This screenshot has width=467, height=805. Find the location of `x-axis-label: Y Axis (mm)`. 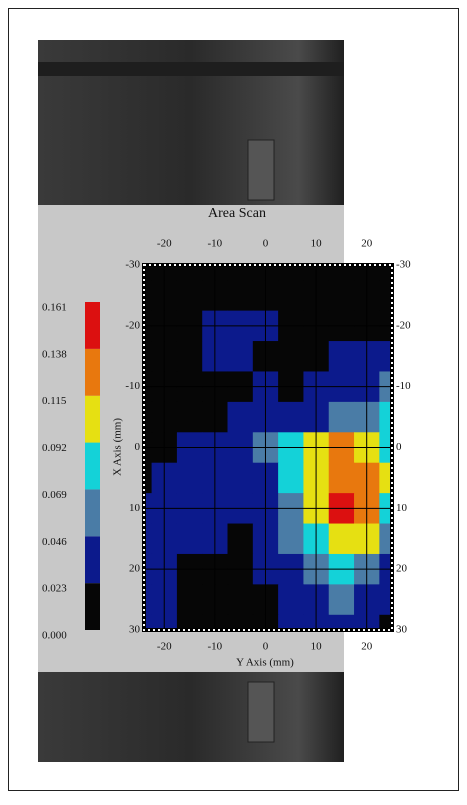

x-axis-label: Y Axis (mm) is located at coordinates (265, 663).